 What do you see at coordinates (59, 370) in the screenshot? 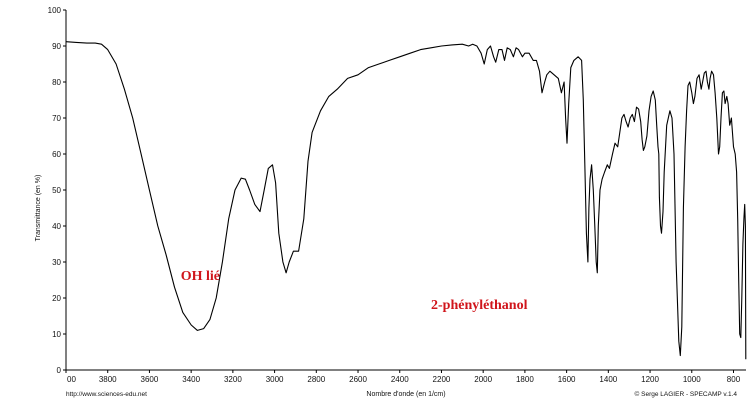
I see `y-tick-label: 0` at bounding box center [59, 370].